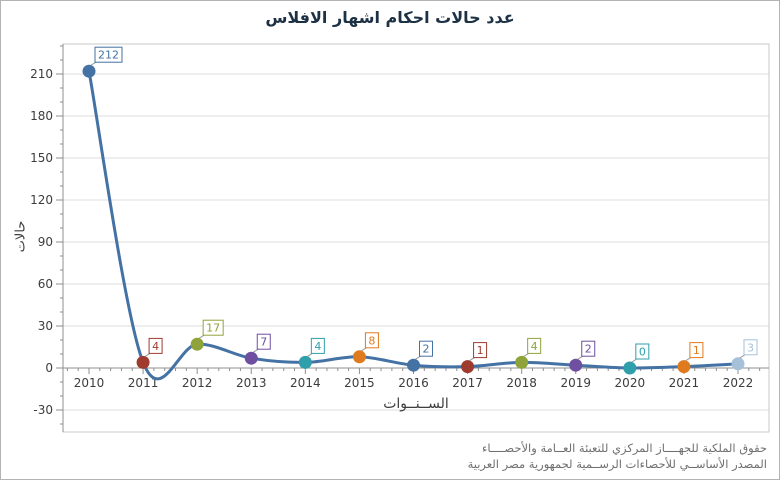  What do you see at coordinates (41, 200) in the screenshot?
I see `svg-text: 120` at bounding box center [41, 200].